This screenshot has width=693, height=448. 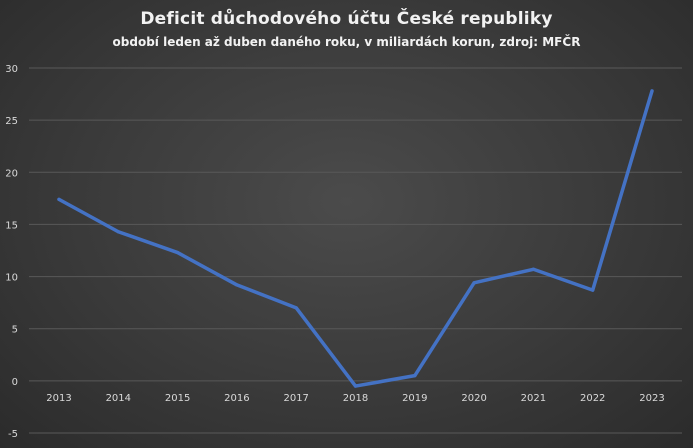 What do you see at coordinates (177, 398) in the screenshot?
I see `x-tick-label: 2015` at bounding box center [177, 398].